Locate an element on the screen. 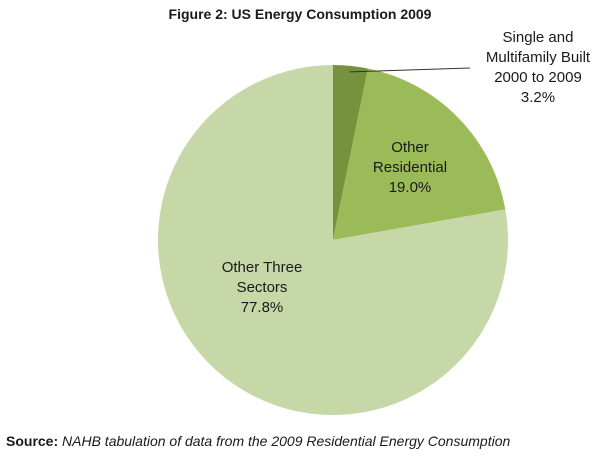 The image size is (600, 457). leader-line is located at coordinates (410, 70).